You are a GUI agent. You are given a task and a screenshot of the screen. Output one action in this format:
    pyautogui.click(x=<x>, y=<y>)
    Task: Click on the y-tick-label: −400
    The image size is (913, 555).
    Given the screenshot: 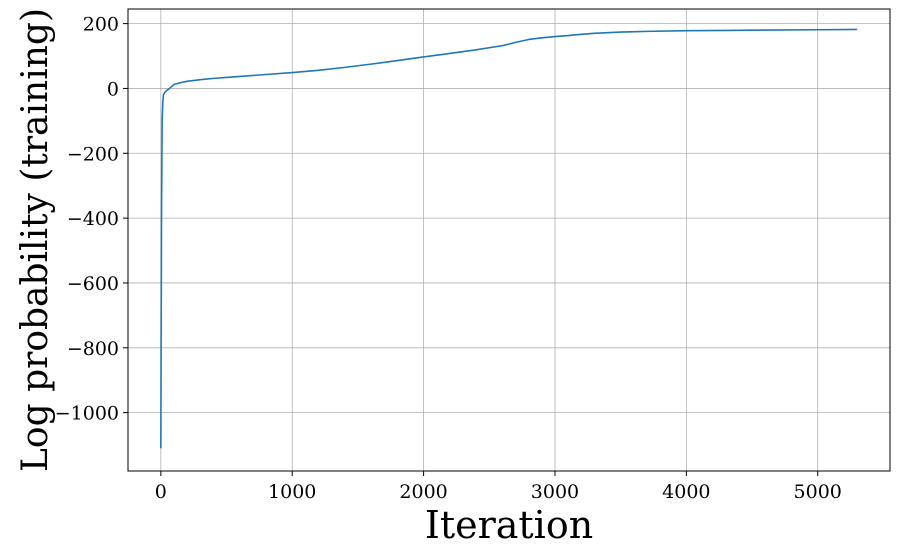 What is the action you would take?
    pyautogui.click(x=93, y=219)
    